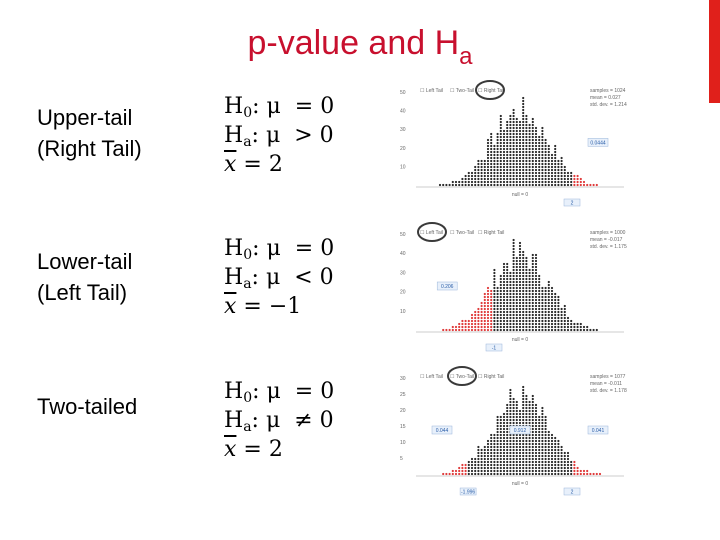 The height and width of the screenshot is (540, 720). Describe the element at coordinates (403, 395) in the screenshot. I see `y-tick: 25` at that location.